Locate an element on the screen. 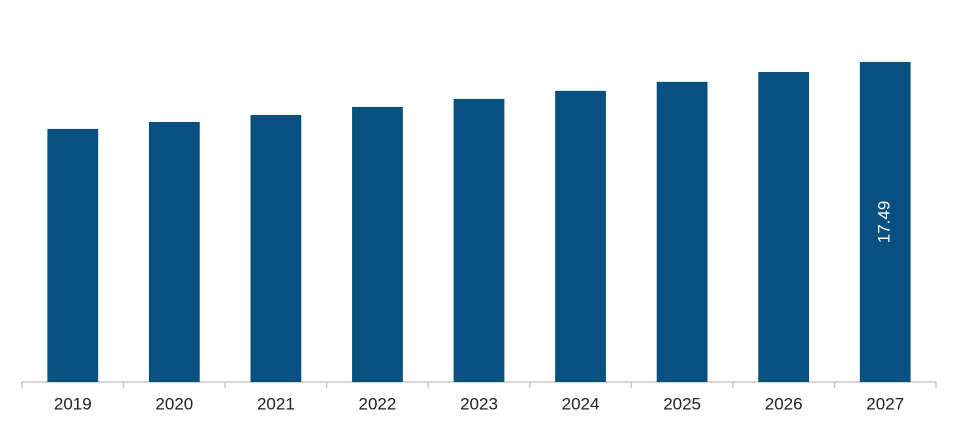 This screenshot has height=429, width=960. x-tick-label: 2023 is located at coordinates (479, 403).